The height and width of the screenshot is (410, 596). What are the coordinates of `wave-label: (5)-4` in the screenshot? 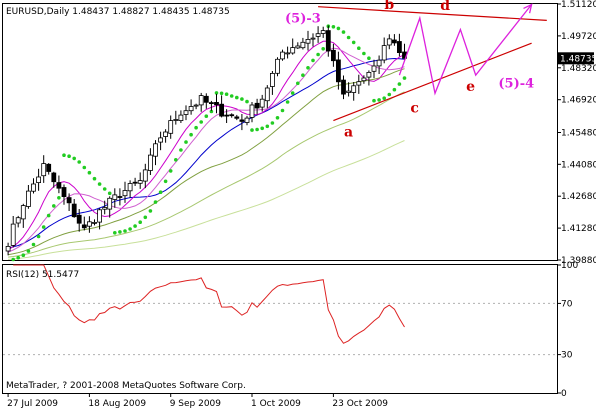 It's located at (516, 84).